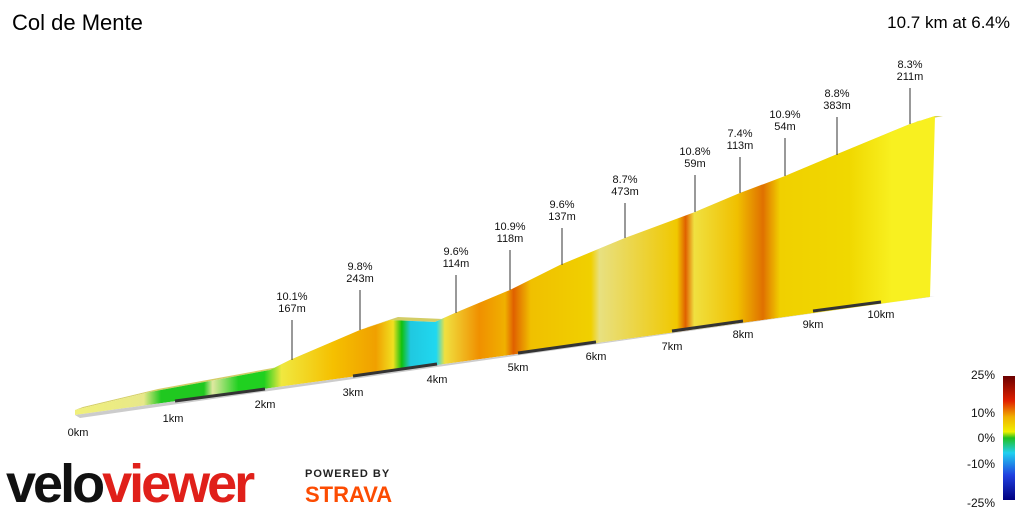  Describe the element at coordinates (625, 192) in the screenshot. I see `length-label: 473m` at that location.